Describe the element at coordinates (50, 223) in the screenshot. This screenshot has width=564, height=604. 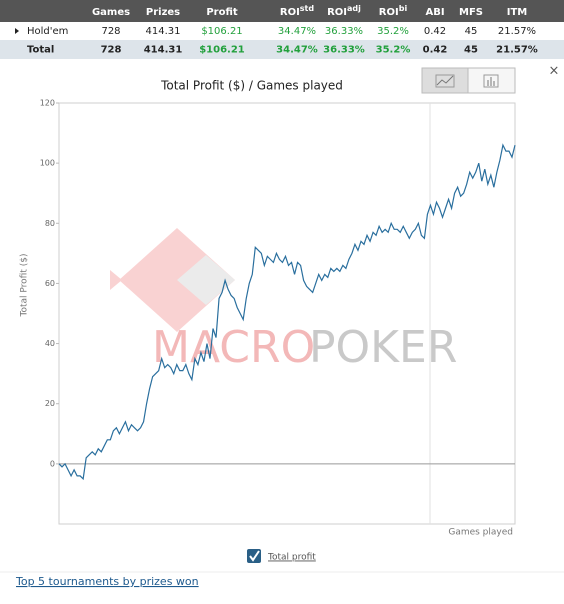
I see `y-tick-label: 80` at that location.